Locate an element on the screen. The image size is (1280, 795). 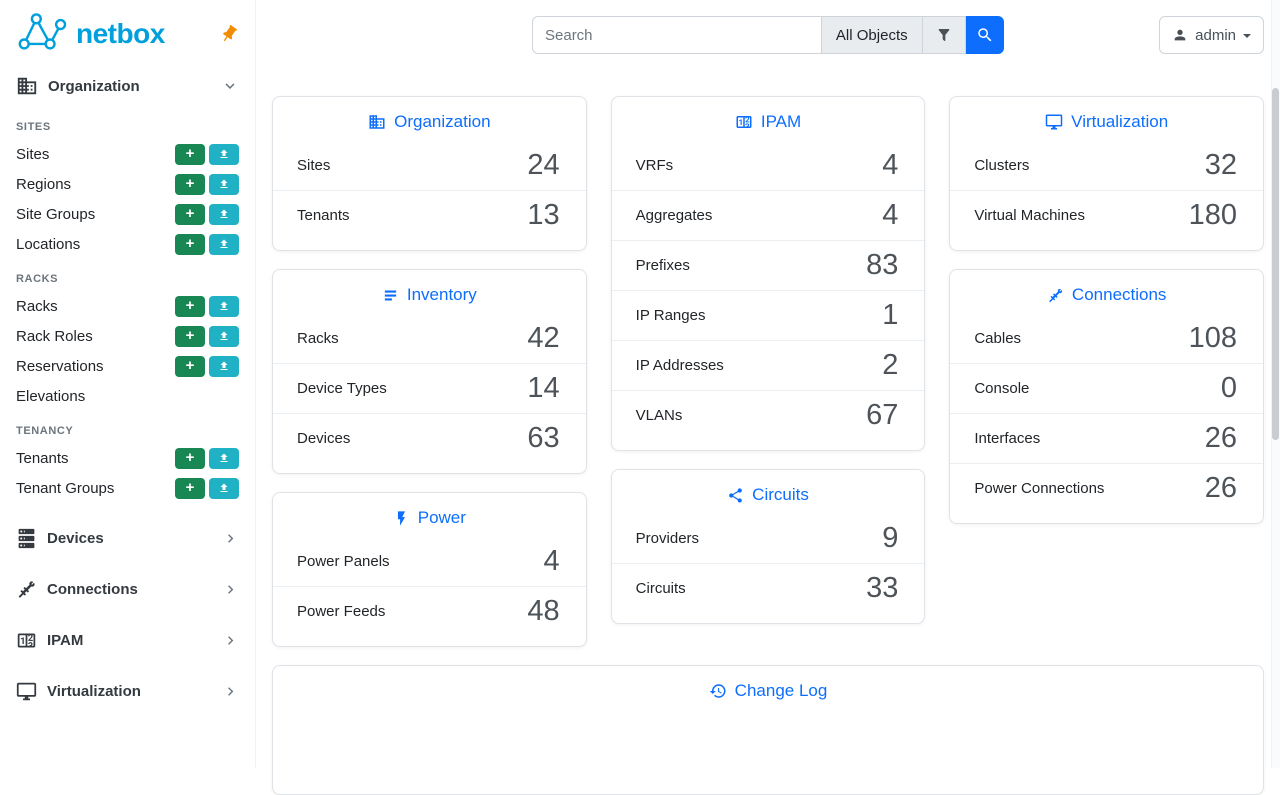
section-heading-tenancy: TENANCY is located at coordinates (45, 431).